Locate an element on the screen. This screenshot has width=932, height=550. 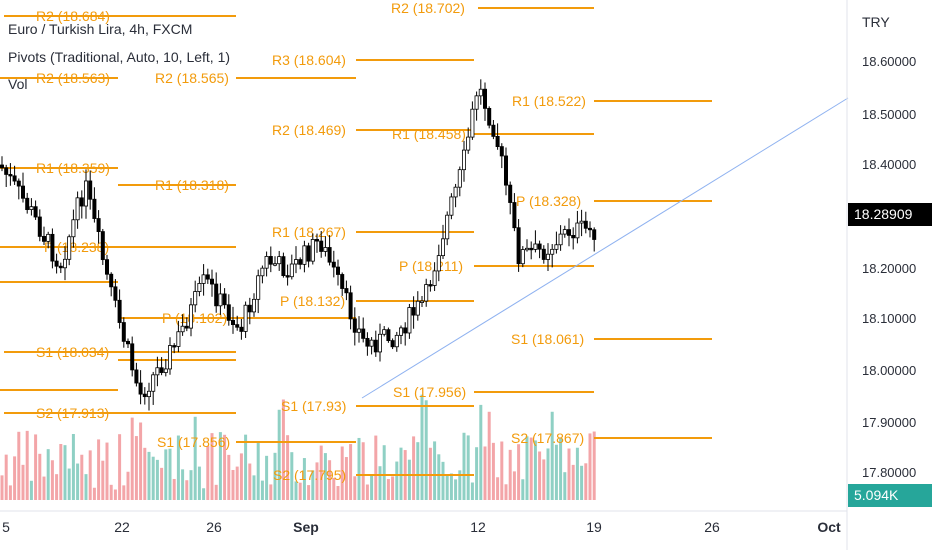
time-label: 22 is located at coordinates (122, 527).